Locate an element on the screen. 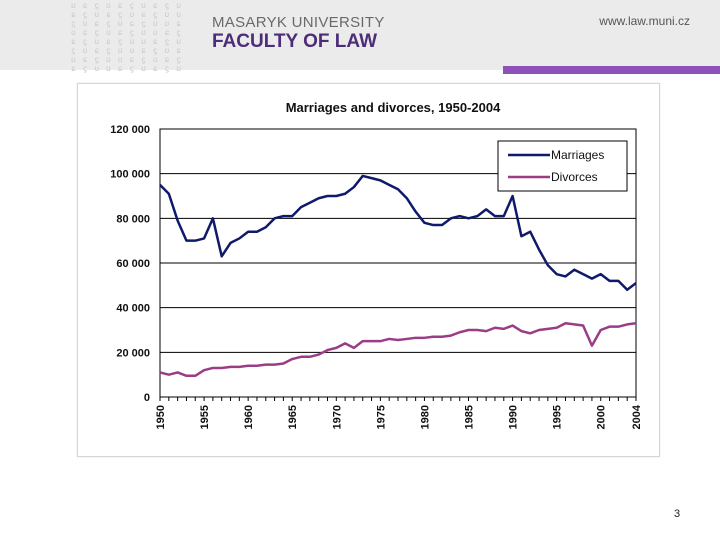 This screenshot has width=720, height=540. series-line-divorces is located at coordinates (398, 350).